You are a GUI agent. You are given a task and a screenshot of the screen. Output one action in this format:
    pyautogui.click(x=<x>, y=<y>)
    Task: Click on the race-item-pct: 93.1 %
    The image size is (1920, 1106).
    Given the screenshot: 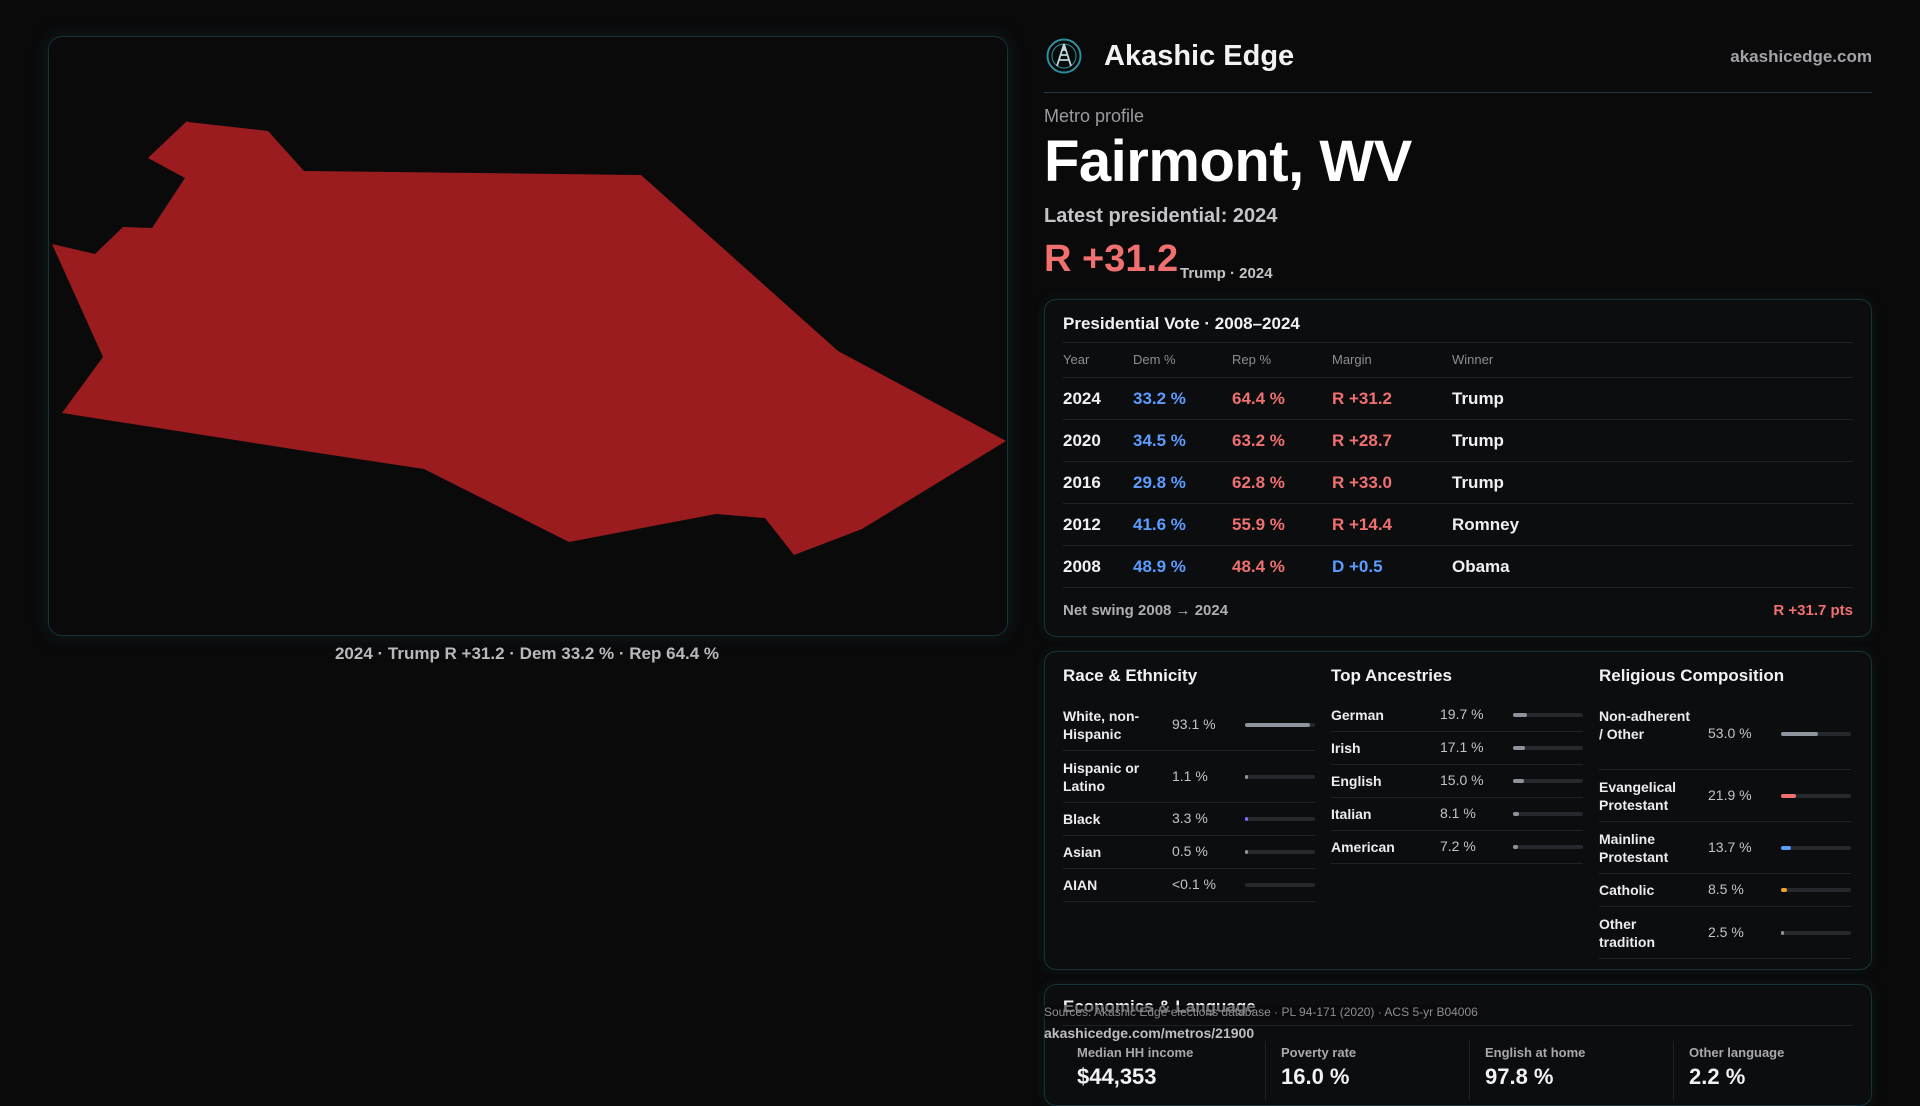 What is the action you would take?
    pyautogui.click(x=1194, y=724)
    